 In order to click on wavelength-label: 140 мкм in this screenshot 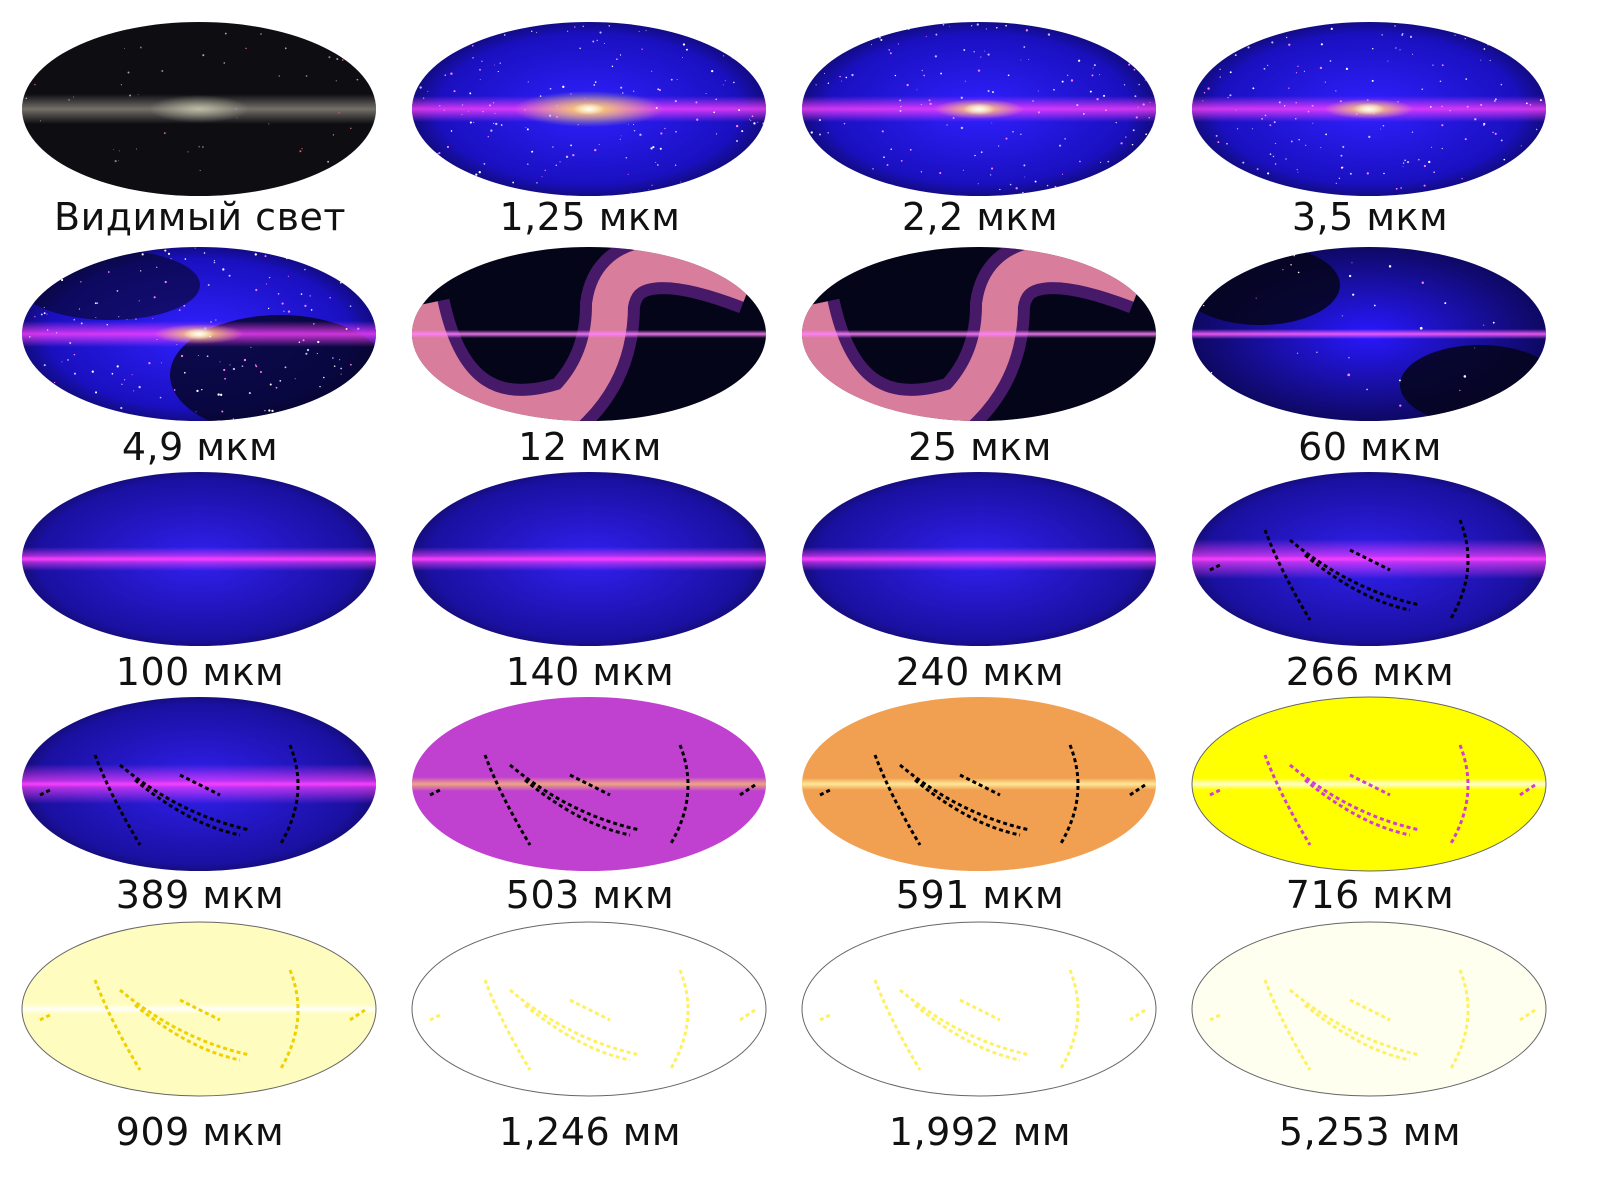, I will do `click(590, 672)`.